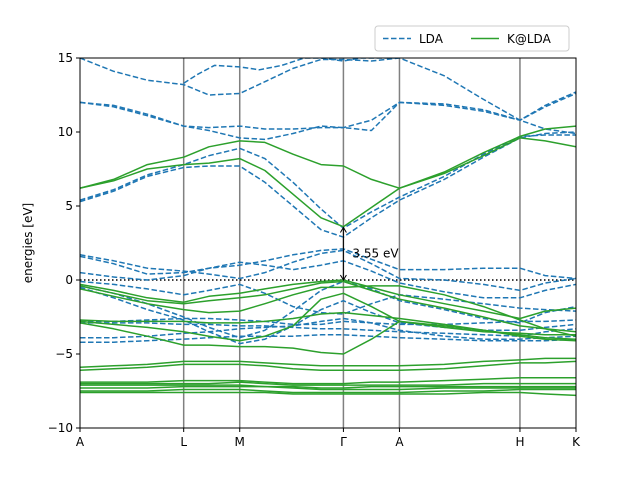 The image size is (640, 480). Describe the element at coordinates (60, 428) in the screenshot. I see `y-tick-label: −10` at that location.